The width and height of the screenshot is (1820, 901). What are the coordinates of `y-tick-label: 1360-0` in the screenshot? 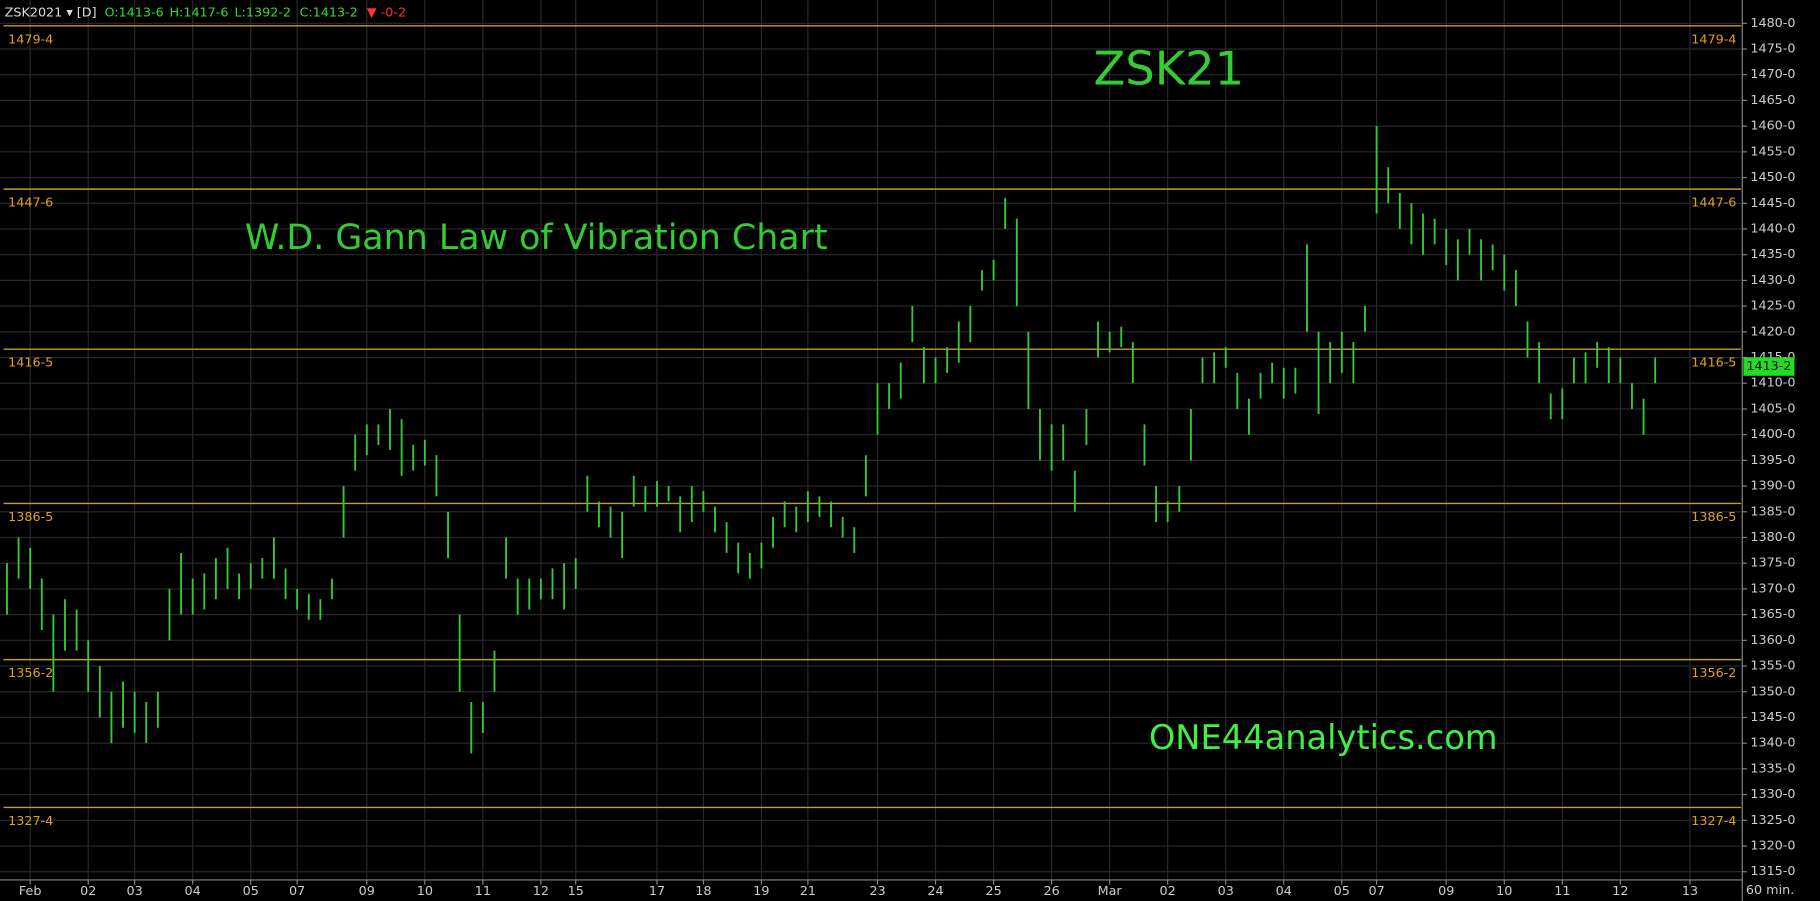 It's located at (1772, 640).